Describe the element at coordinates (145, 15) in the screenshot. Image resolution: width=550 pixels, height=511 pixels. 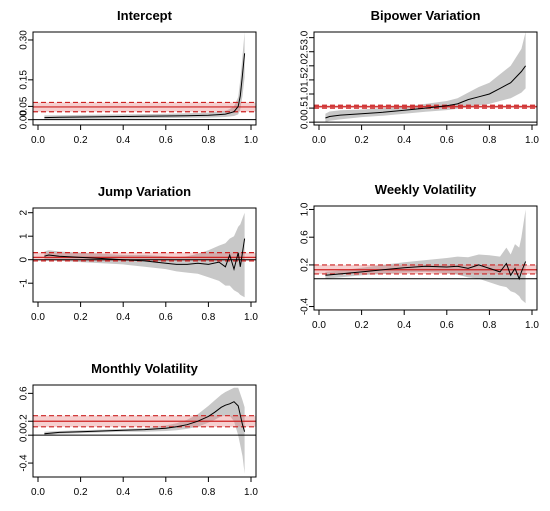
I see `panel-title: Intercept` at that location.